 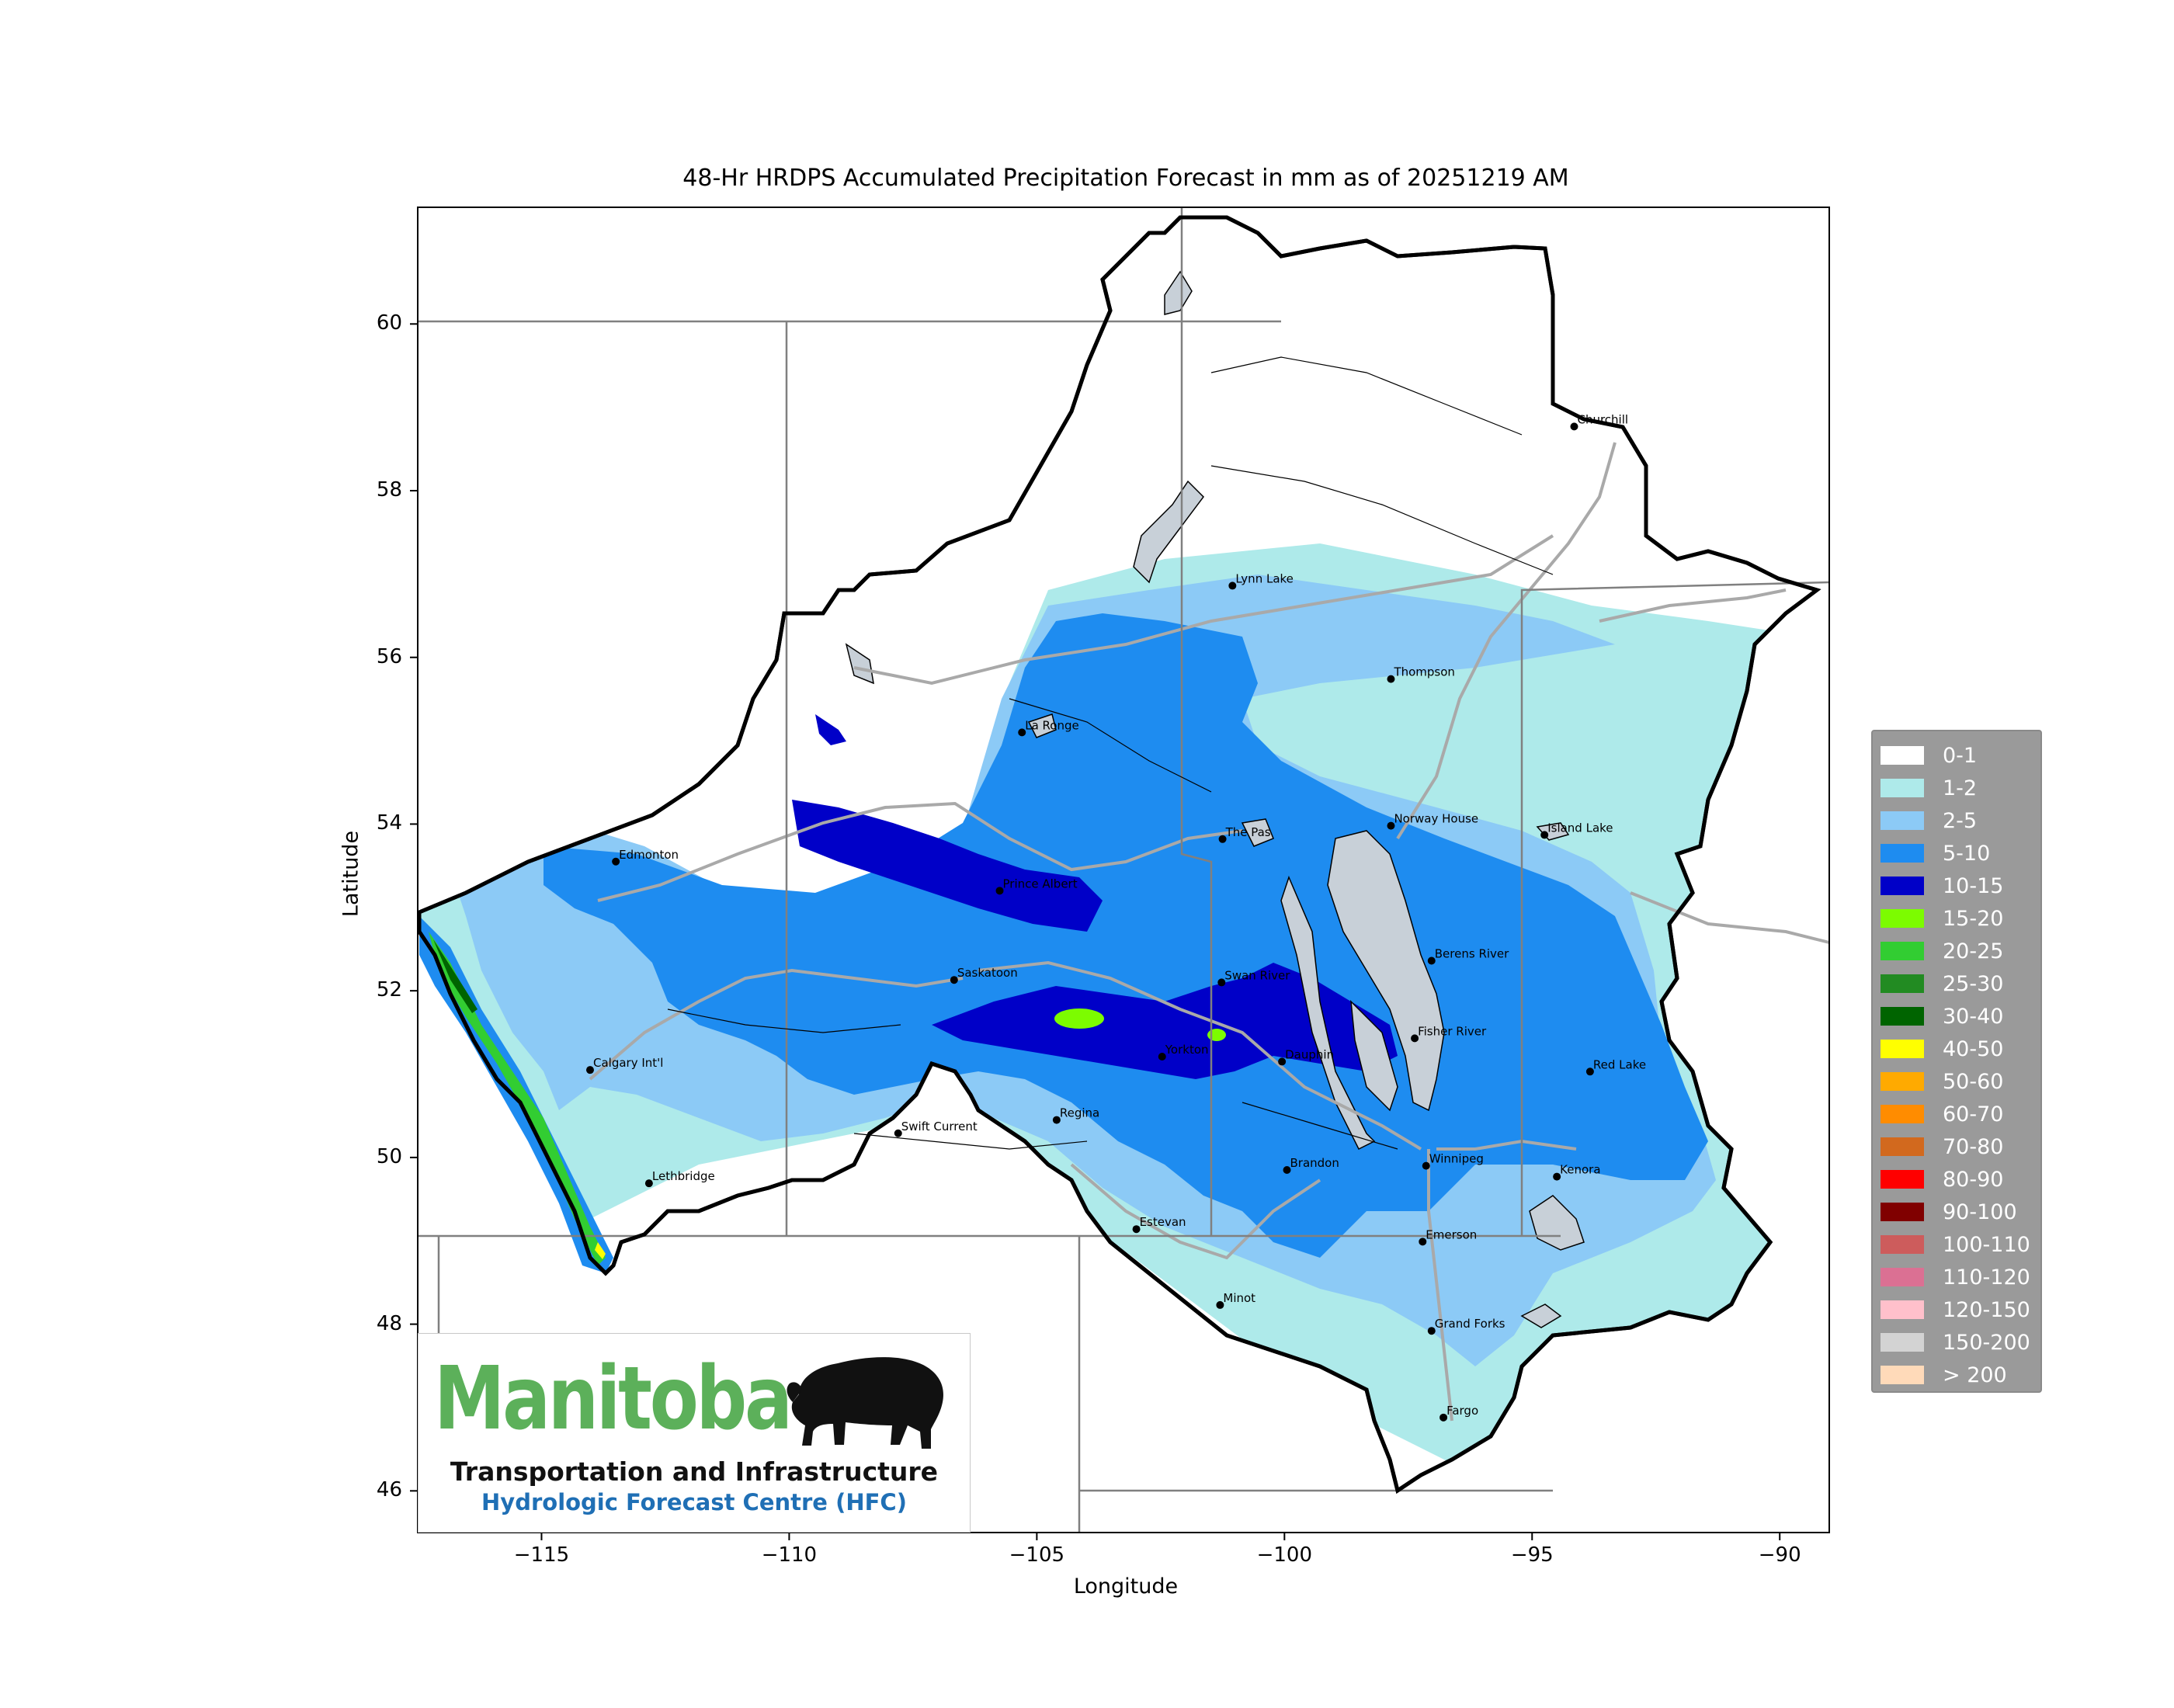 What do you see at coordinates (1042, 725) in the screenshot?
I see `lake-la-ronge` at bounding box center [1042, 725].